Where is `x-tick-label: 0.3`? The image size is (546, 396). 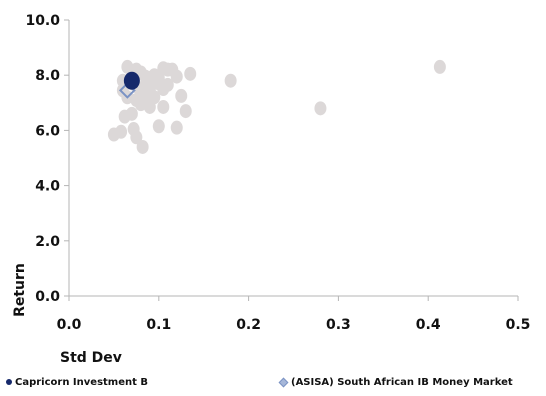
x-tick-label: 0.3 is located at coordinates (338, 325).